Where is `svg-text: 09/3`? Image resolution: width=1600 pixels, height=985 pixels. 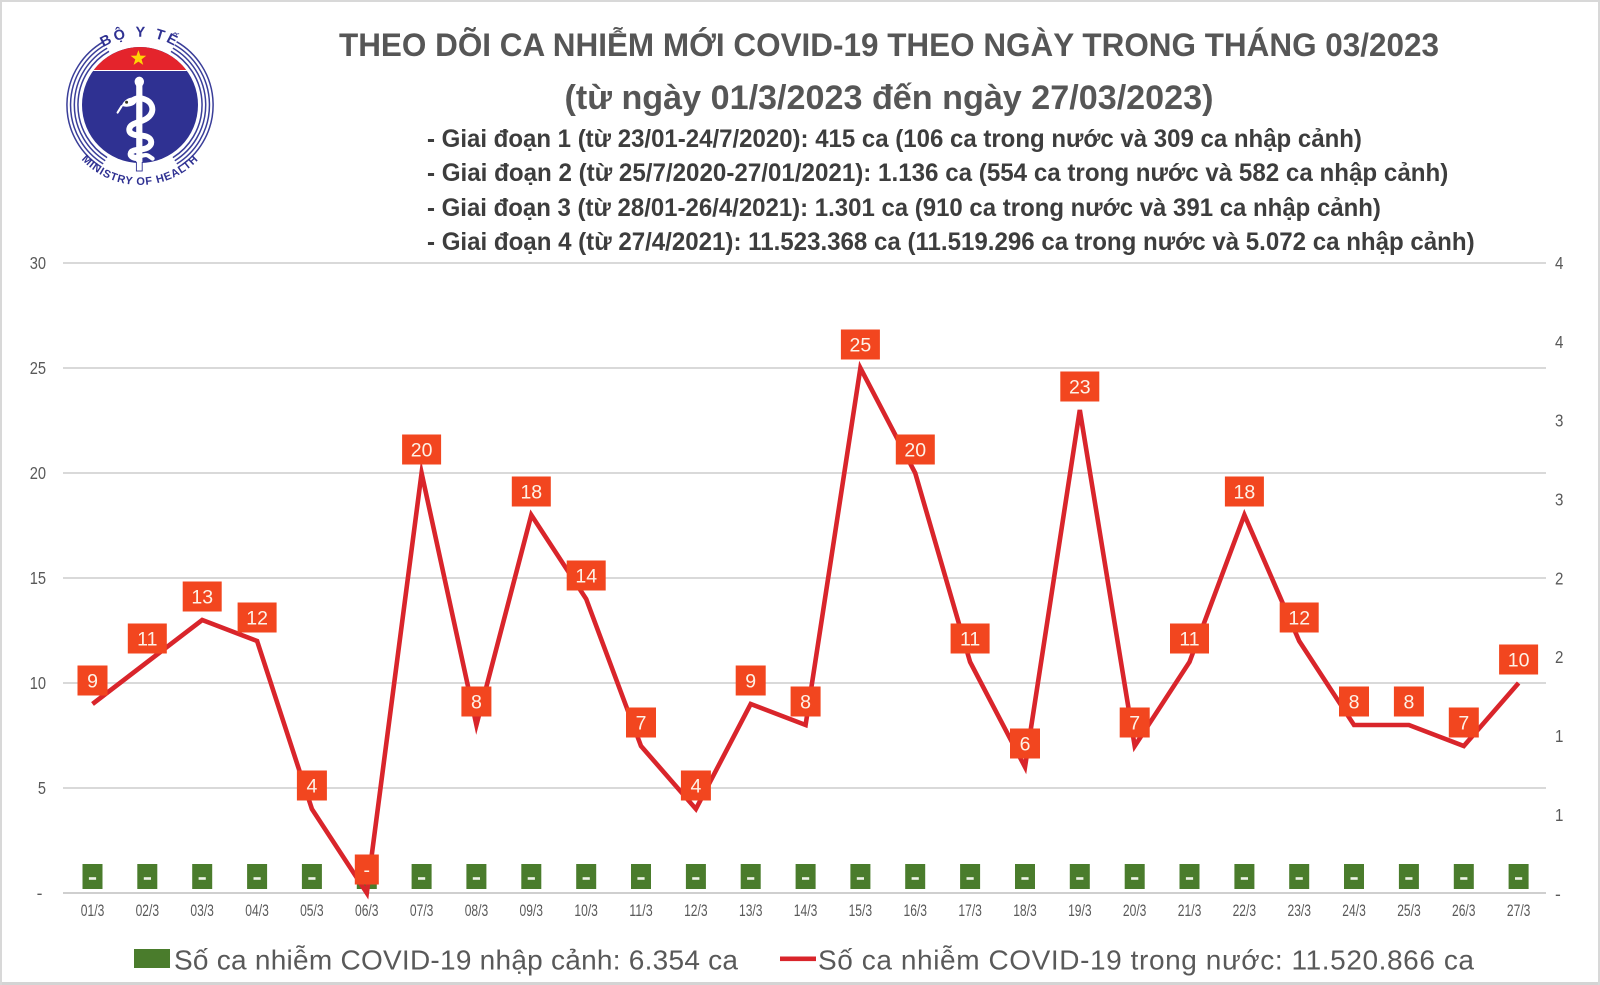 svg-text: 09/3 is located at coordinates (532, 910).